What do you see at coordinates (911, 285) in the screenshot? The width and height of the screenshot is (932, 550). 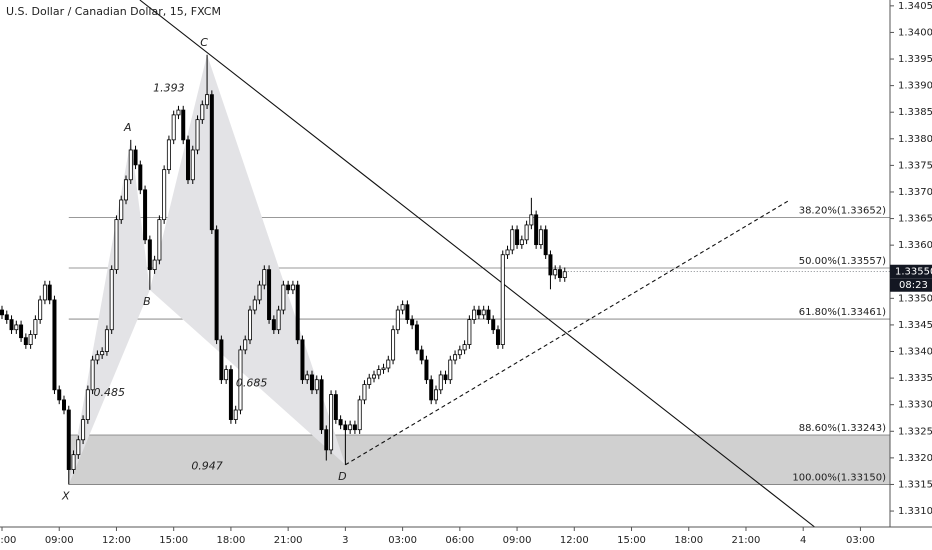 I see `countdown-box` at bounding box center [911, 285].